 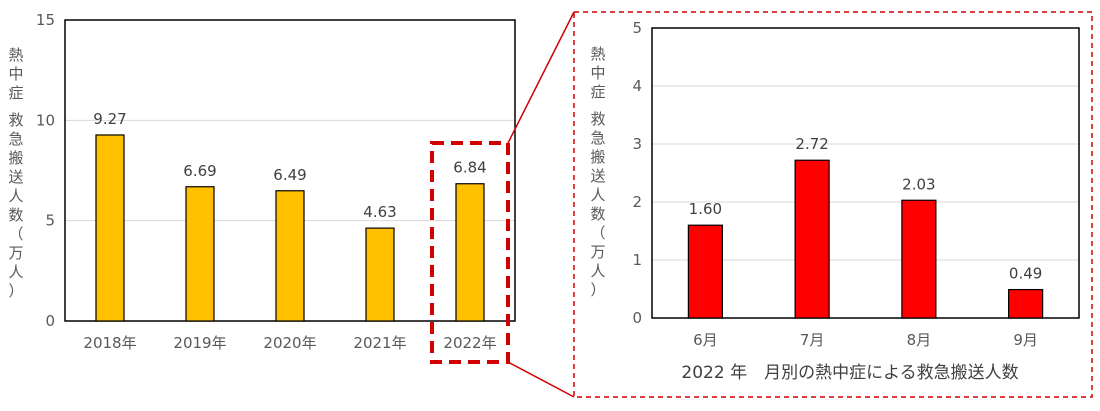 I want to click on annual-y-axis-label-text: 熱中症 救急搬送人数（万人）, so click(x=15, y=173).